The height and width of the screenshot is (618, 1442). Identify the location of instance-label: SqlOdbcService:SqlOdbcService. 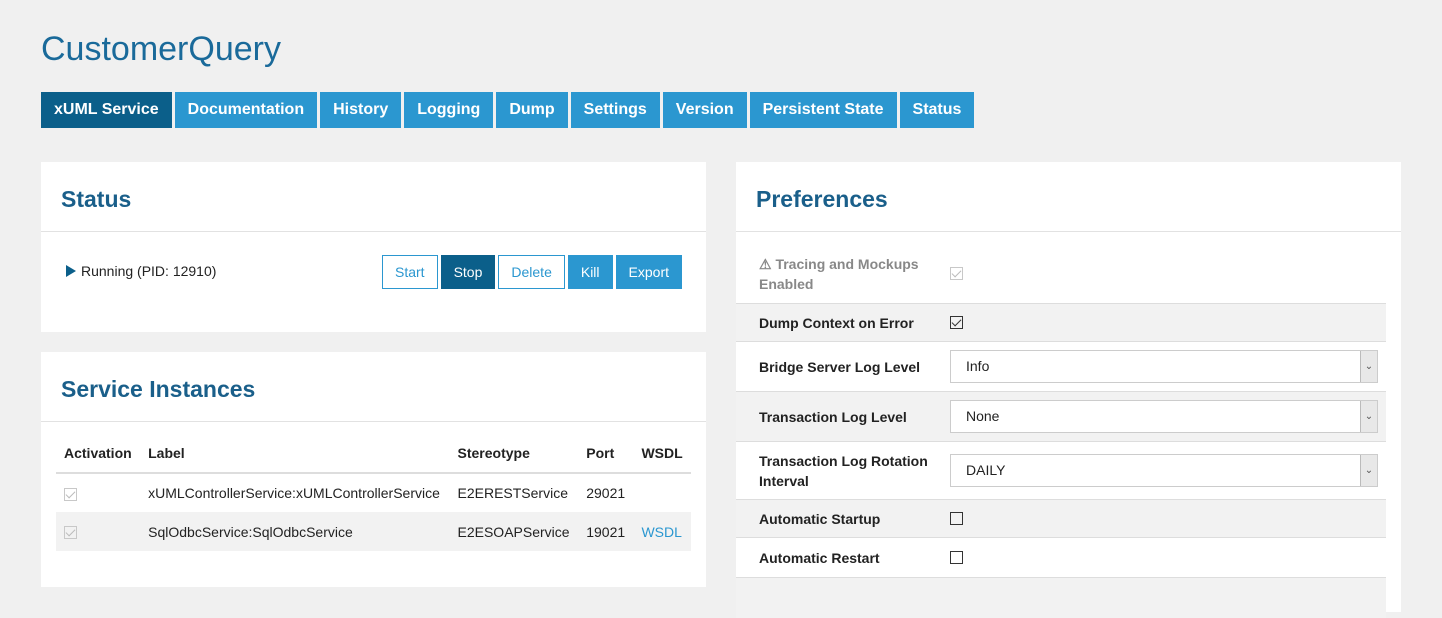
(295, 531).